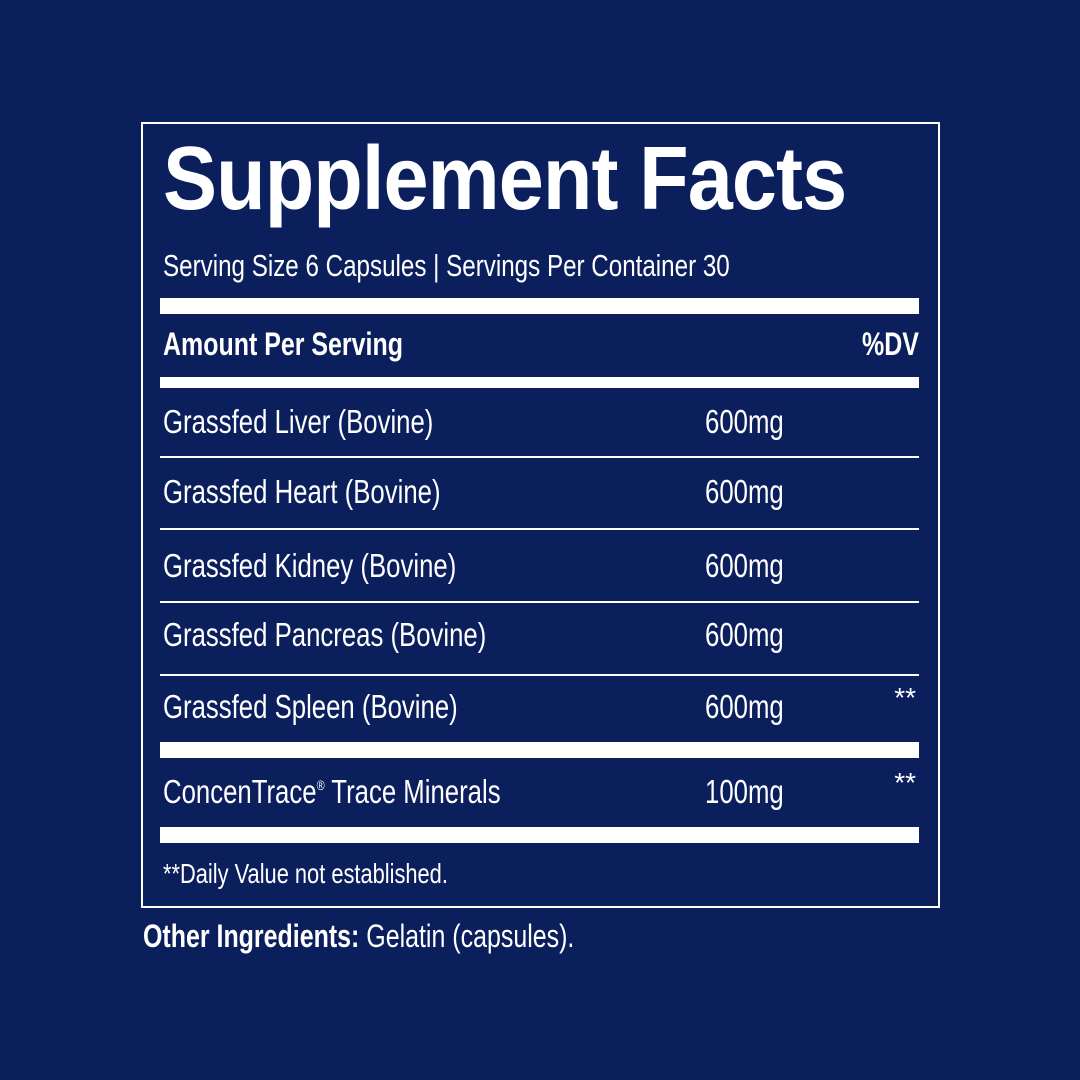 This screenshot has width=1080, height=1080. Describe the element at coordinates (744, 791) in the screenshot. I see `ingredient-amount: 100mg` at that location.